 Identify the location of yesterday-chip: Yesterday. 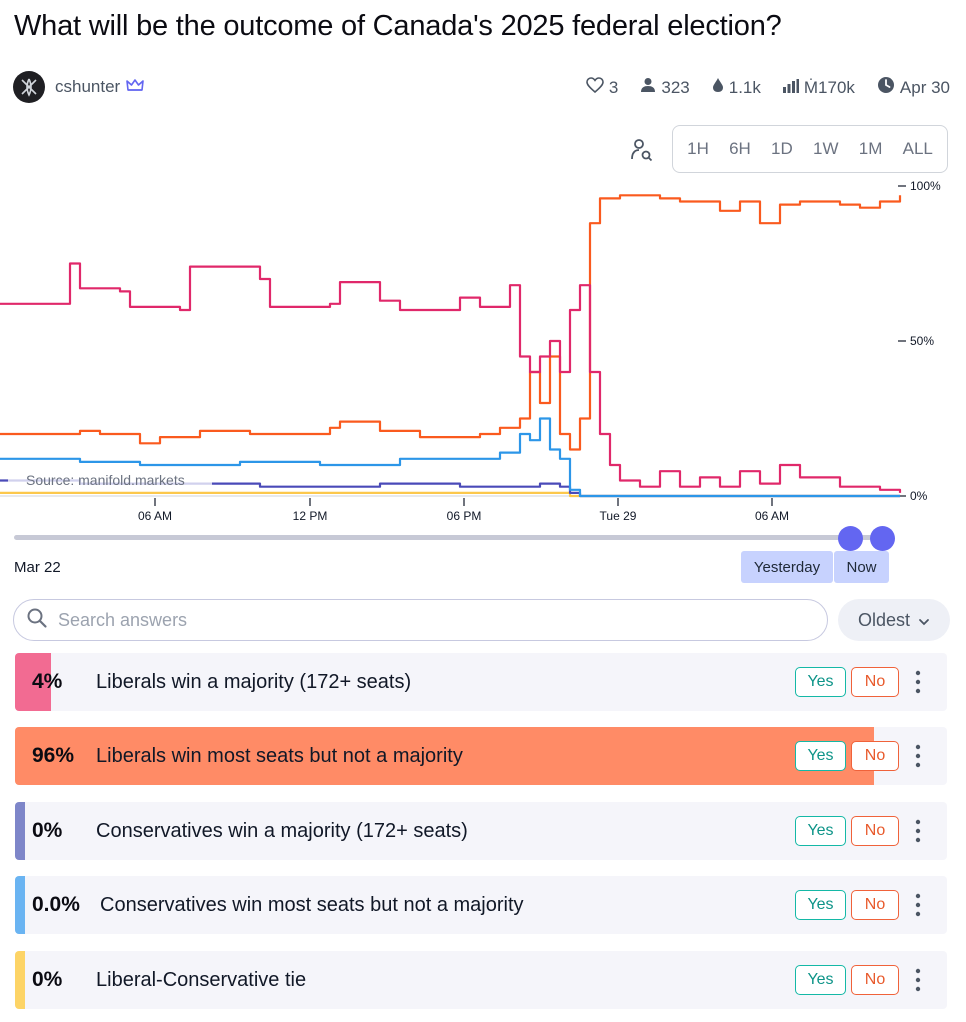
(787, 567).